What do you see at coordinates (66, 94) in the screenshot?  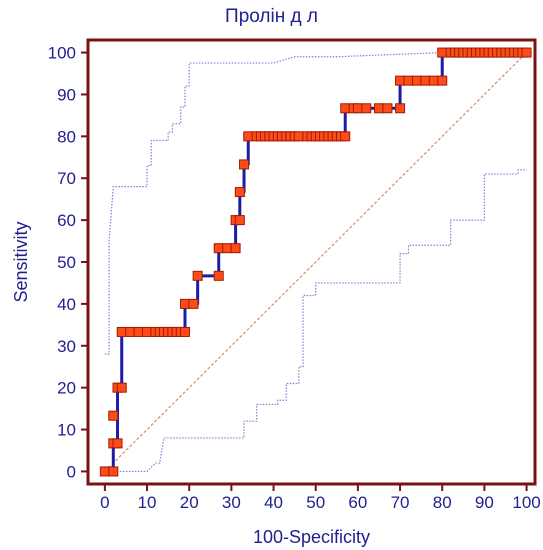 I see `y-tick-label: 90` at bounding box center [66, 94].